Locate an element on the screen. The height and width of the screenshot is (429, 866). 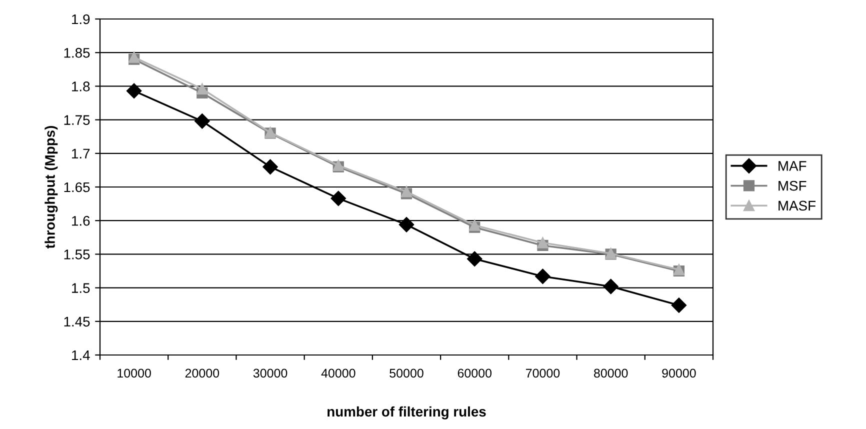
y-tick-label: 1.7 is located at coordinates (81, 153).